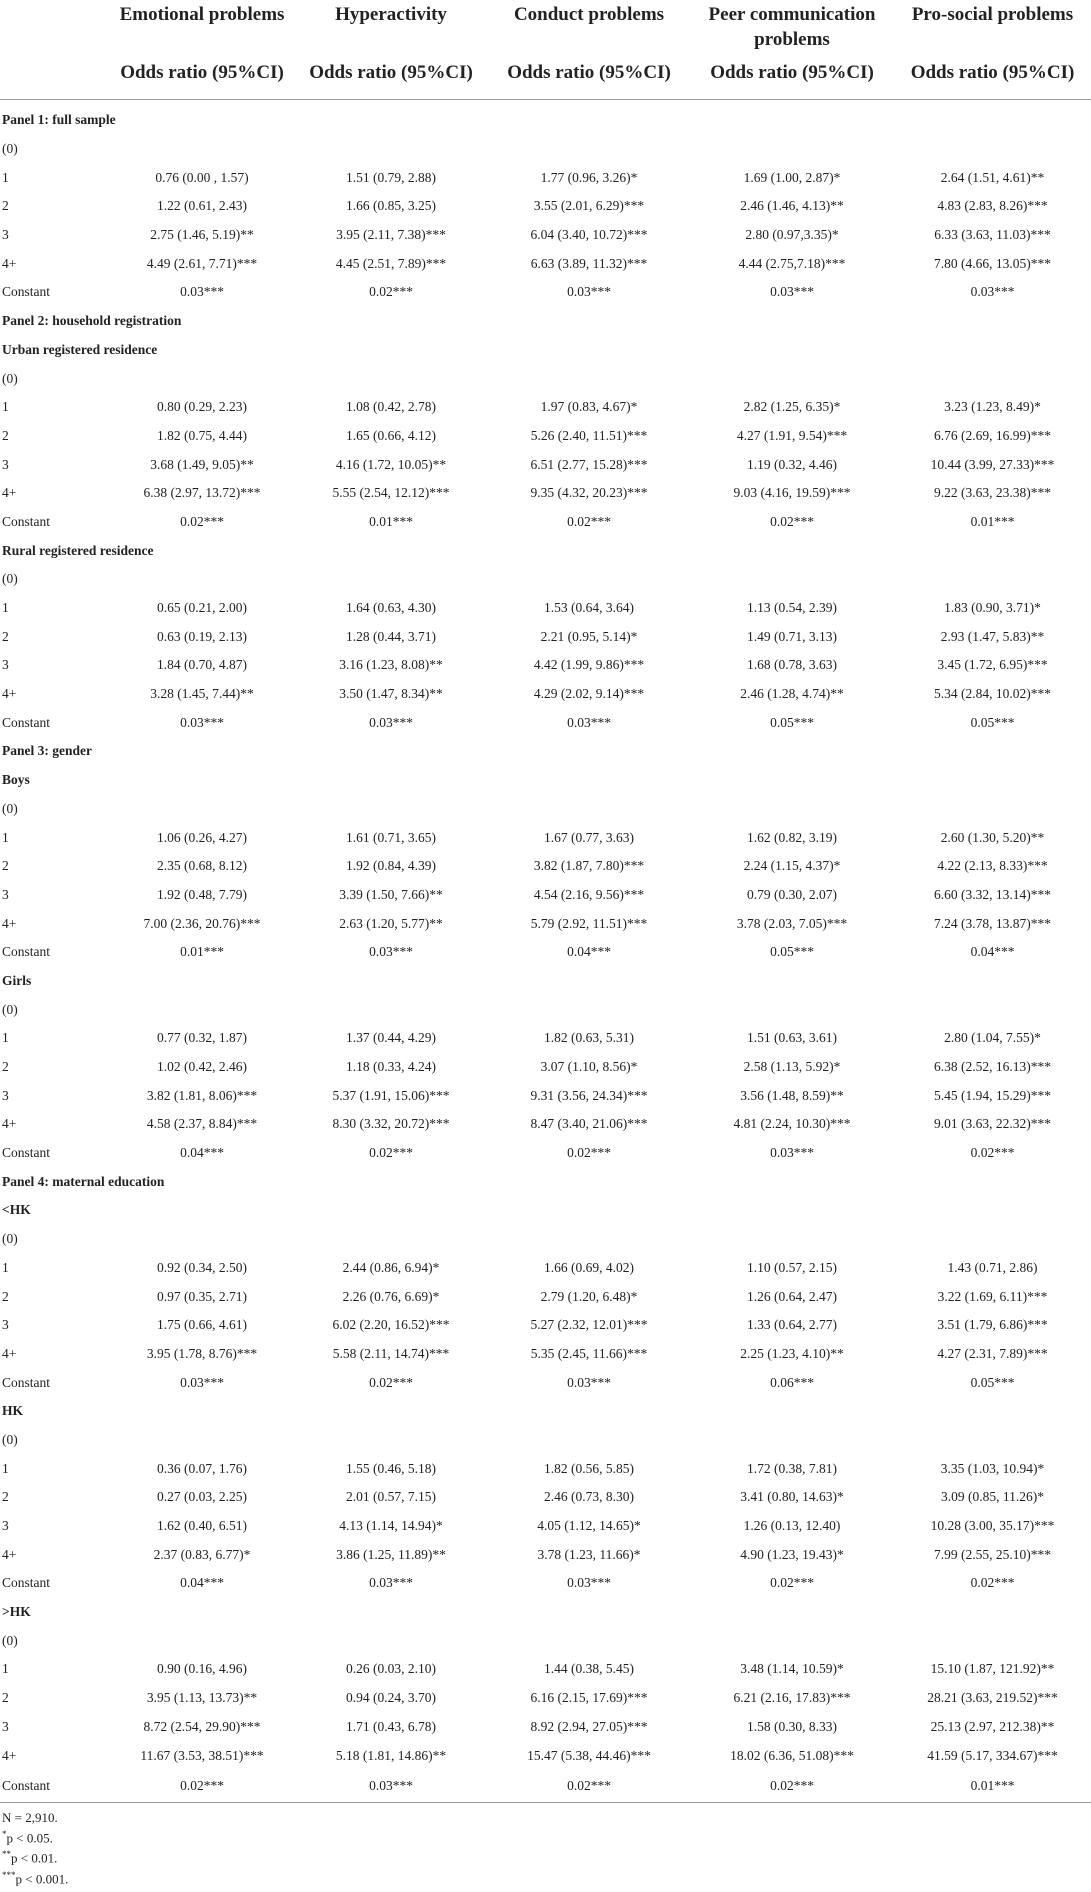 The height and width of the screenshot is (1892, 1091). I want to click on section-row: <HK, so click(545, 1210).